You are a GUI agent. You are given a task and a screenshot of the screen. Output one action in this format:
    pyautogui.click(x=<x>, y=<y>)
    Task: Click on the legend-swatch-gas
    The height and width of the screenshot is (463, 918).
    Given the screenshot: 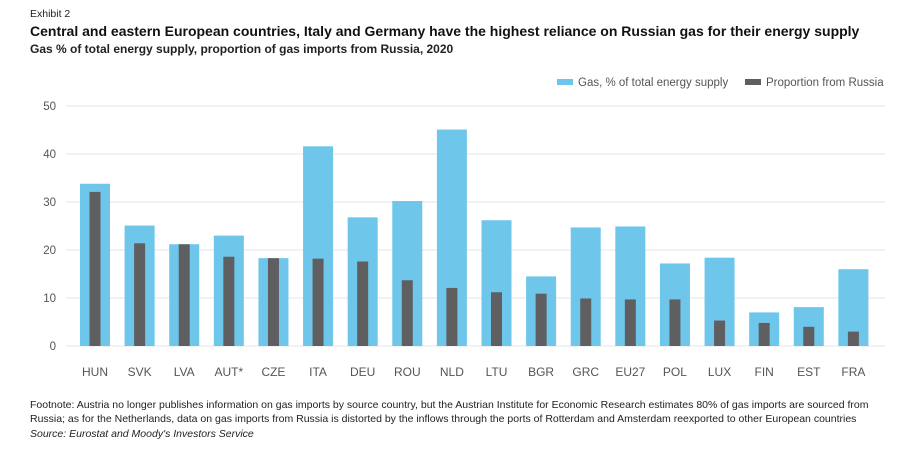 What is the action you would take?
    pyautogui.click(x=565, y=82)
    